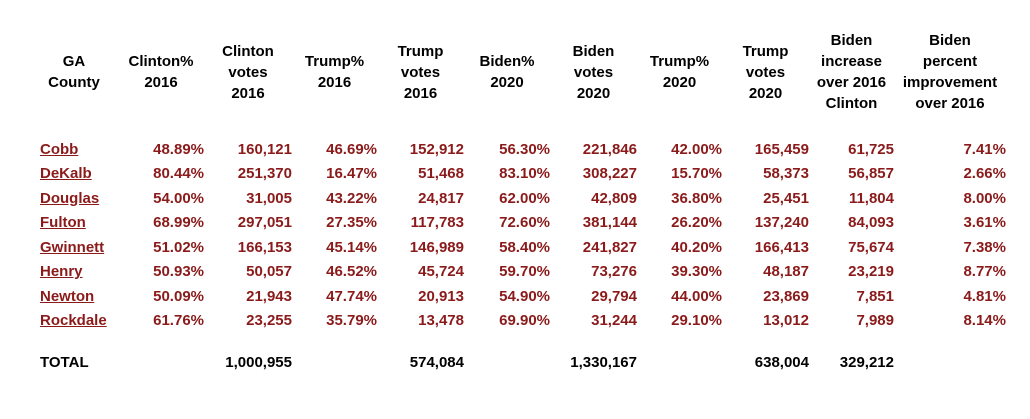 The width and height of the screenshot is (1030, 419). What do you see at coordinates (984, 247) in the screenshot?
I see `table-cell: 7.38%` at bounding box center [984, 247].